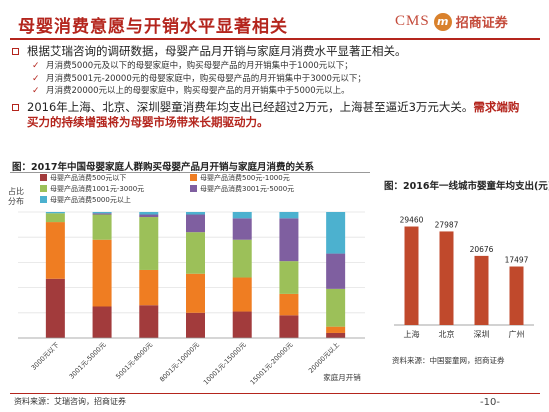 The image size is (549, 412). I want to click on bullet-main-2-emphasis: 需求端购买力的持续增强将为母婴市场带来长期驱动力。, so click(273, 114).